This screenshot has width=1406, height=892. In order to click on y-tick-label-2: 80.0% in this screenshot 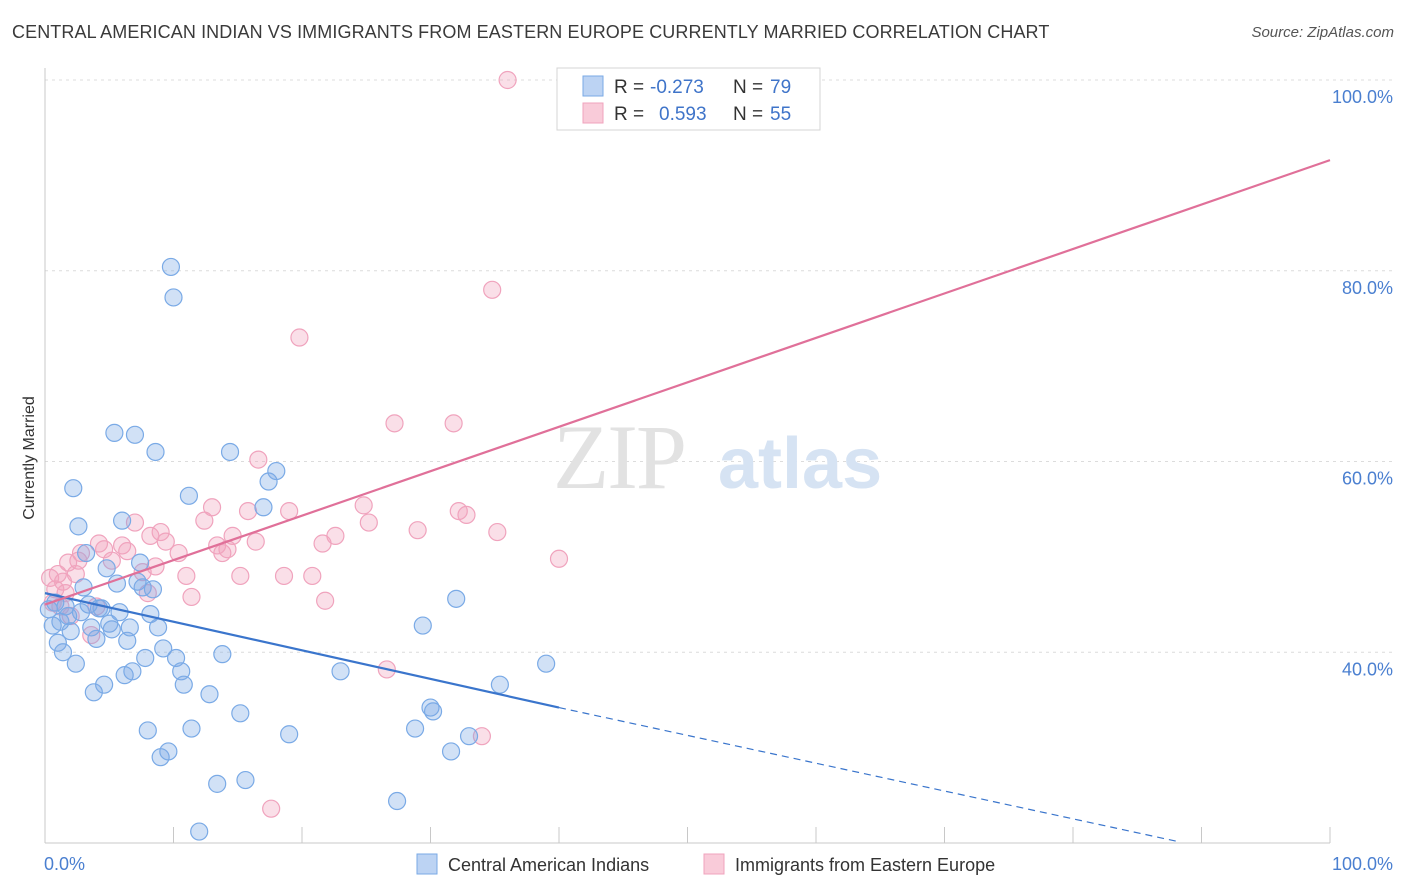, I will do `click(1367, 288)`.